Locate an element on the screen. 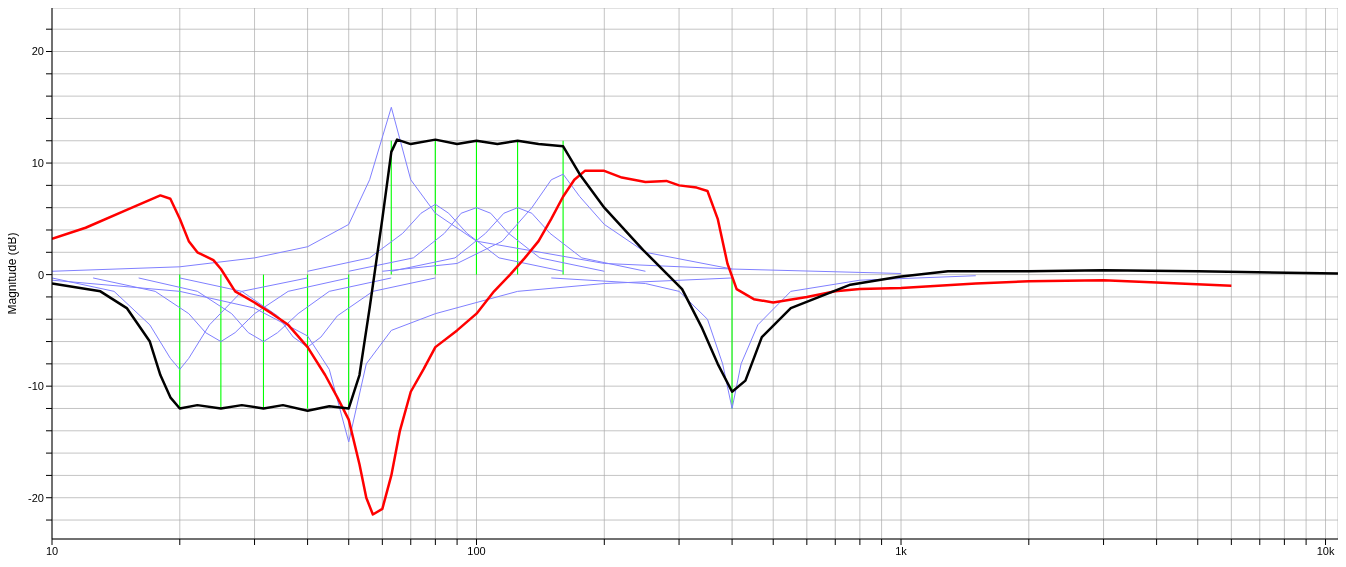 The height and width of the screenshot is (567, 1346). y-tick-label: -10 is located at coordinates (36, 386).